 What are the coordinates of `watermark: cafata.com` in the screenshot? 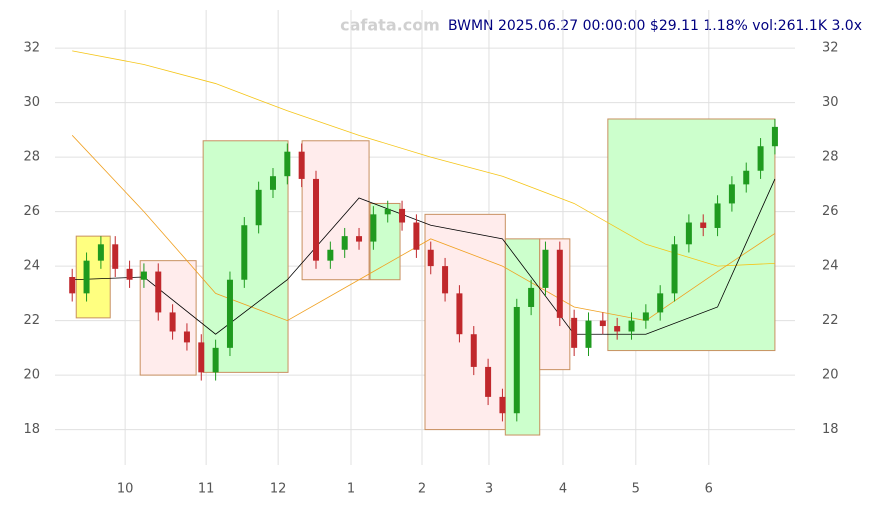 It's located at (390, 25).